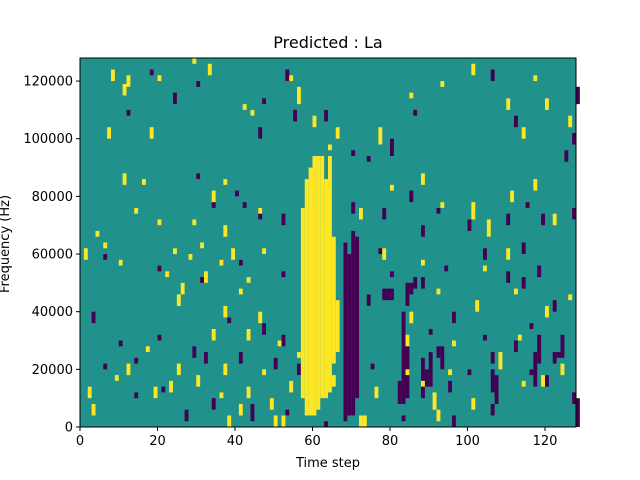  Describe the element at coordinates (327, 463) in the screenshot. I see `x-axis-label: Time step` at that location.